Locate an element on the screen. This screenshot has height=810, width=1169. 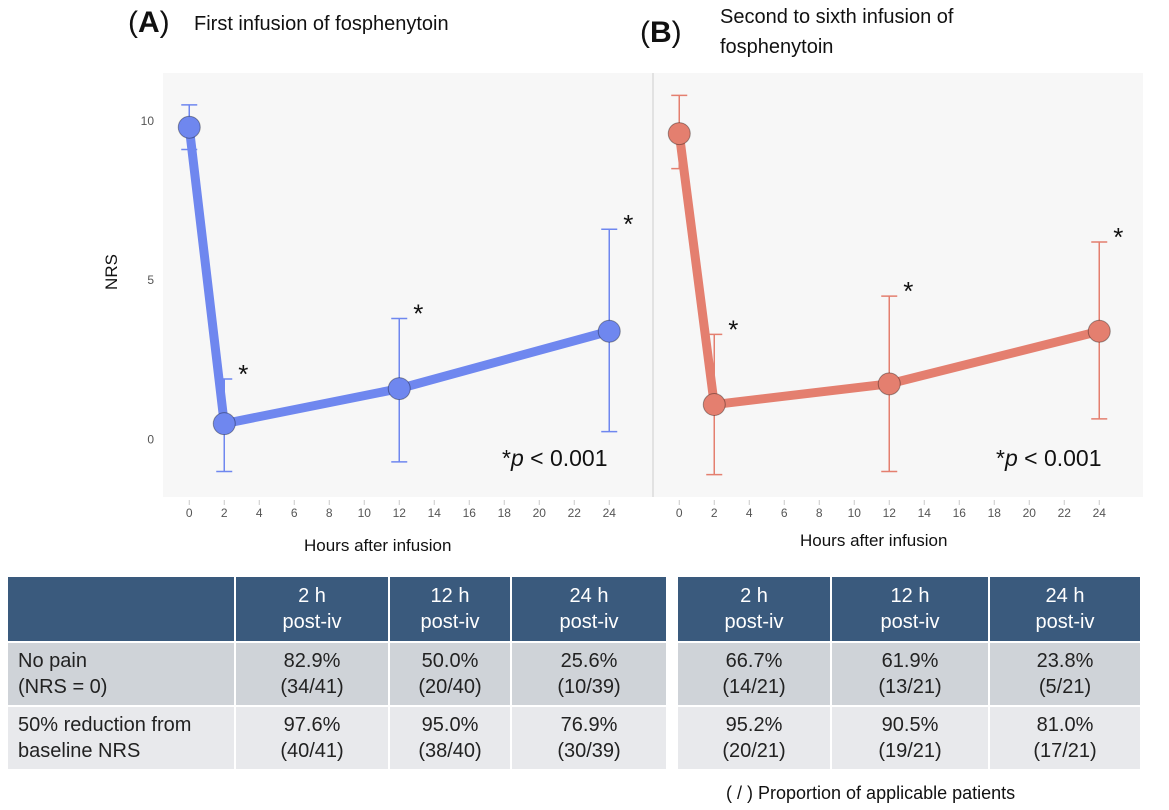
x-tick-label-a: 4 is located at coordinates (259, 513).